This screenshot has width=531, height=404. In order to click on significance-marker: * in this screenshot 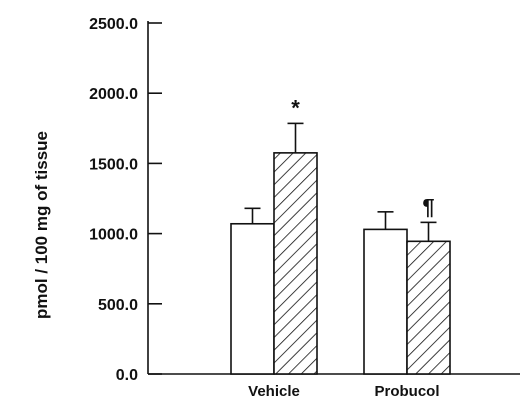, I will do `click(295, 107)`.